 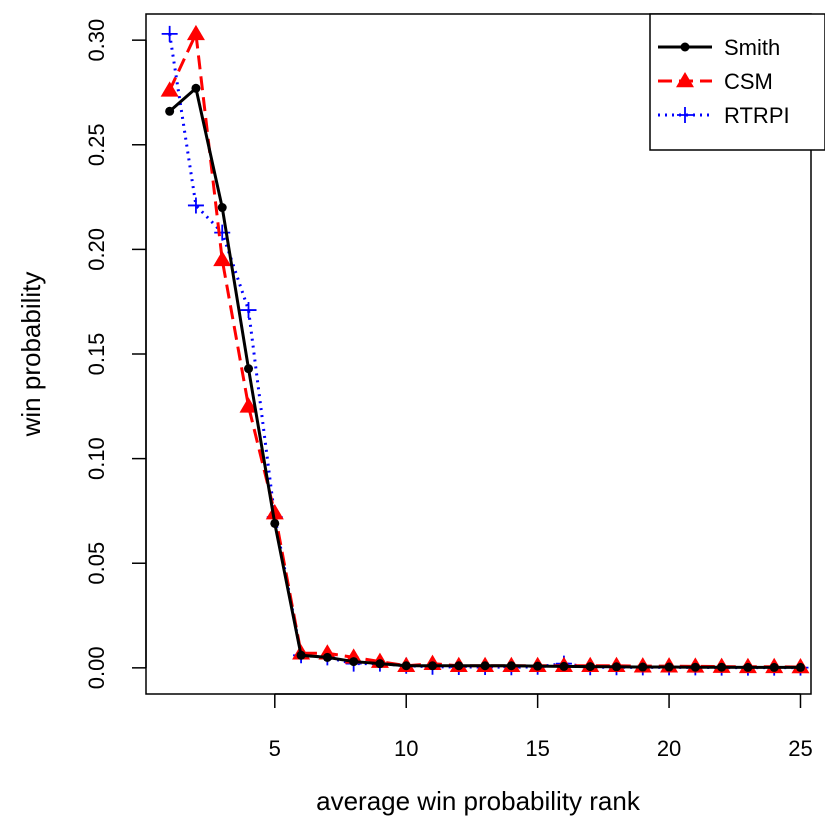 I want to click on x-tick-label: 10, so click(x=406, y=748).